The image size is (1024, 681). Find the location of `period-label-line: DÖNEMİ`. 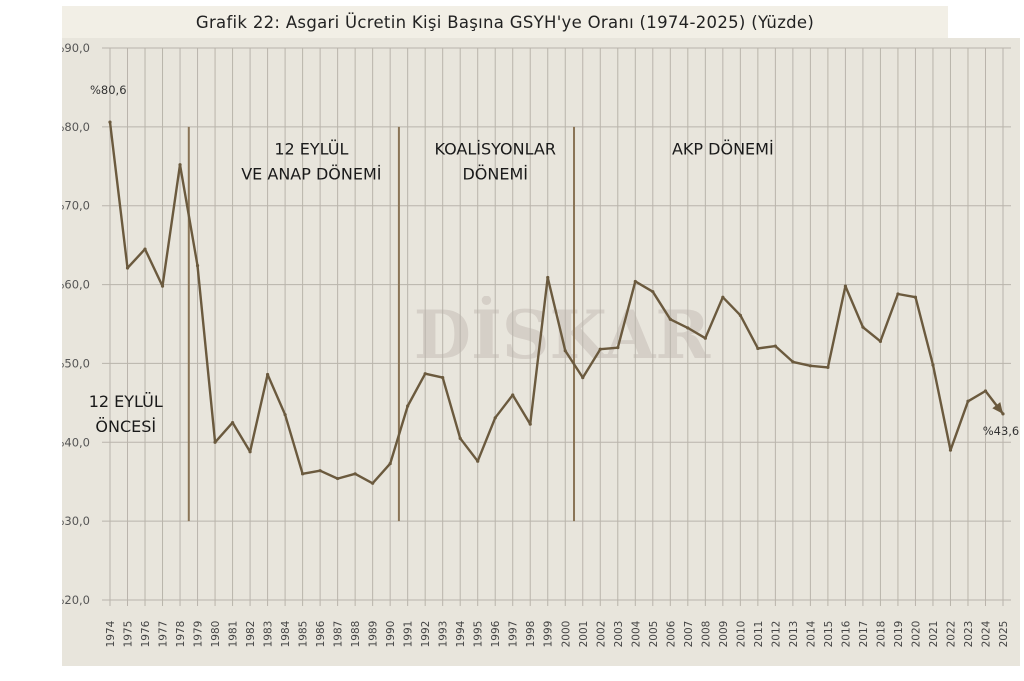

period-label-line: DÖNEMİ is located at coordinates (495, 173).